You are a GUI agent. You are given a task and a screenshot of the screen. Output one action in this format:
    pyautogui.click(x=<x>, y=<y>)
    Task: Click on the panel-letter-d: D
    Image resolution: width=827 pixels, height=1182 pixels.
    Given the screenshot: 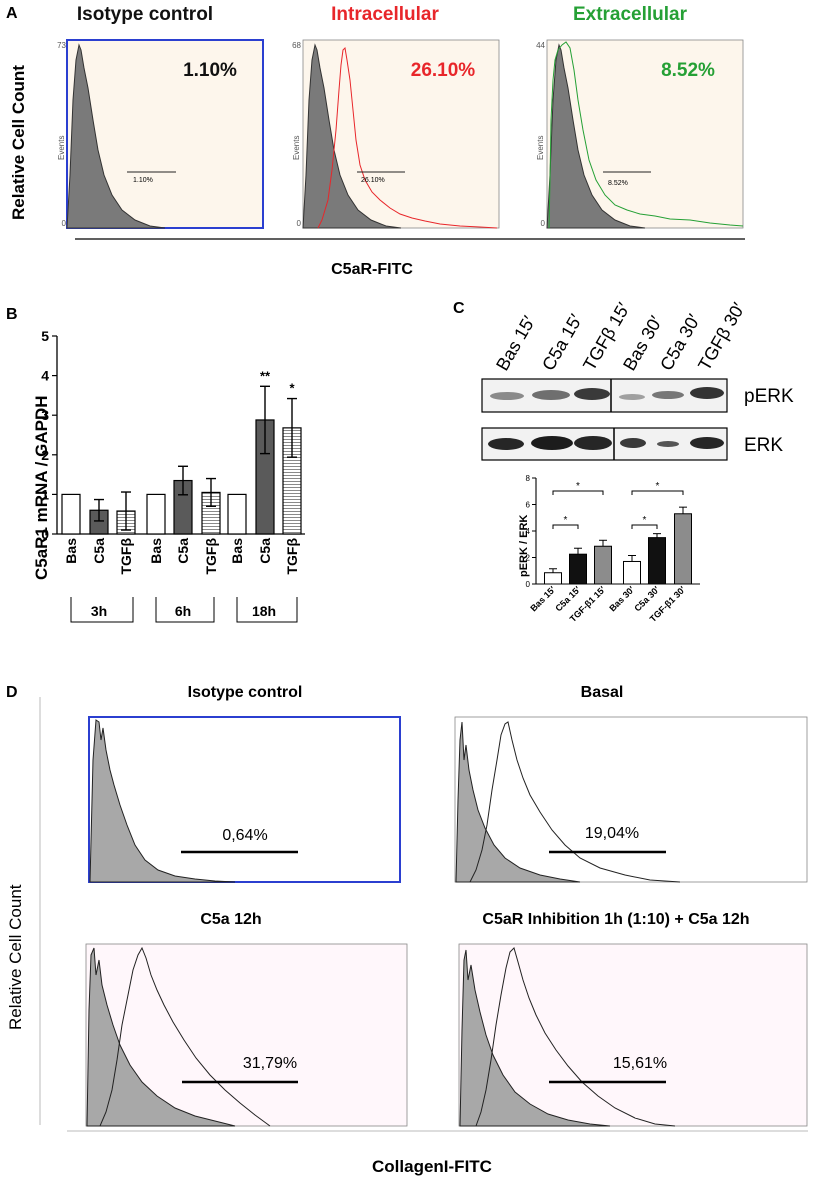 What is the action you would take?
    pyautogui.click(x=12, y=692)
    